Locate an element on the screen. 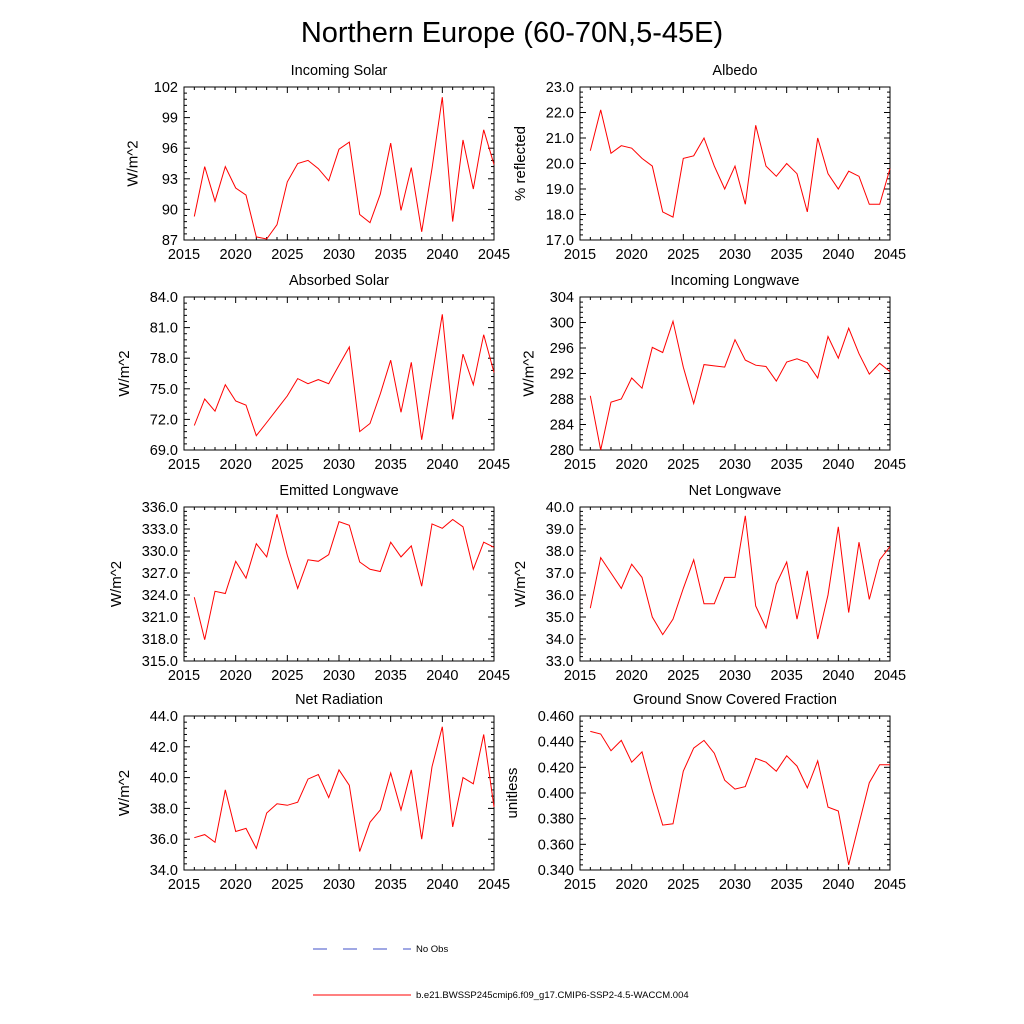 This screenshot has width=1024, height=1024. y-tick-label: 333.0 is located at coordinates (160, 530).